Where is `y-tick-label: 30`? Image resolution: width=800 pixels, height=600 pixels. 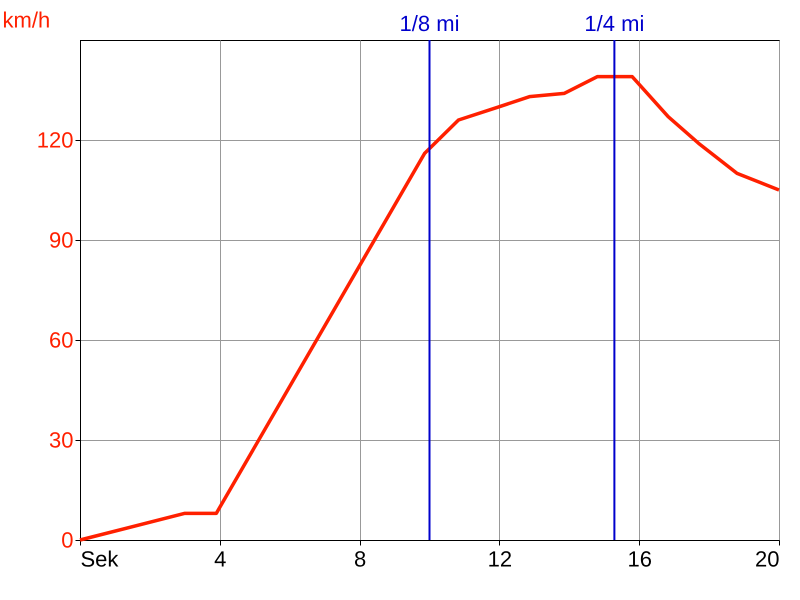
y-tick-label: 30 is located at coordinates (61, 440).